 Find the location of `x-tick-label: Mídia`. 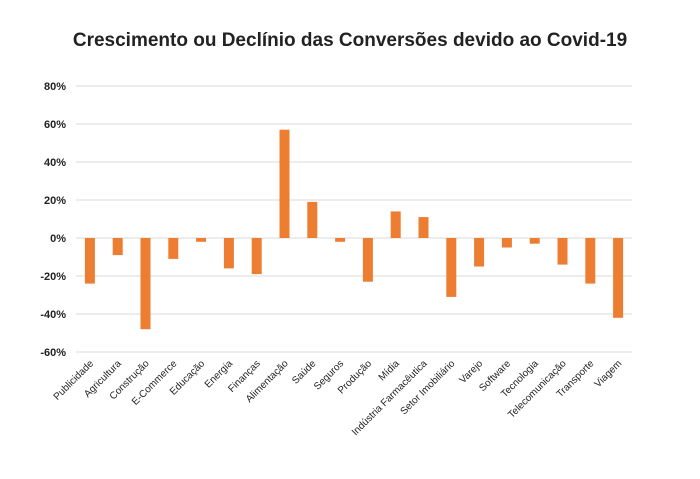

x-tick-label: Mídia is located at coordinates (389, 370).